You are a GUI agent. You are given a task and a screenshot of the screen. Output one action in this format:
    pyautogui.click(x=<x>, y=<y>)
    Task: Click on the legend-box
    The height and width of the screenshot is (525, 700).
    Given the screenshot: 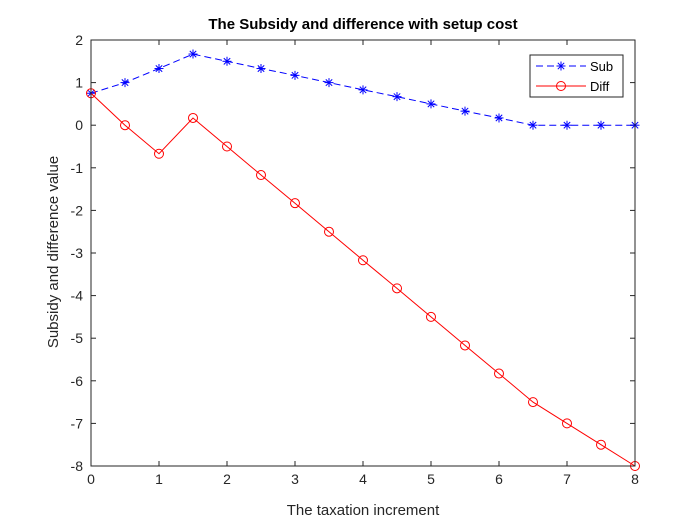 What is the action you would take?
    pyautogui.click(x=576, y=76)
    